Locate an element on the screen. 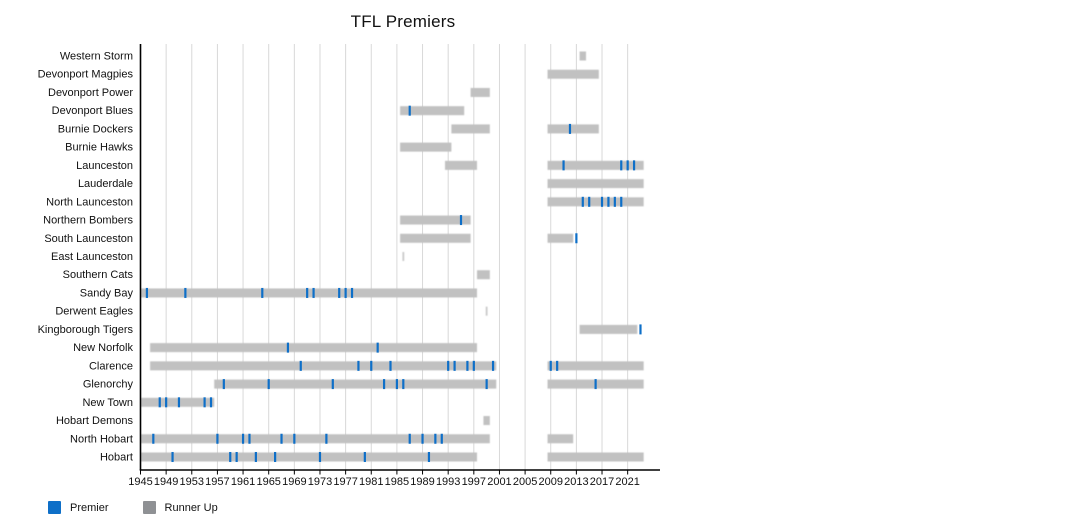 This screenshot has height=520, width=1070. team-label: Devonport Blues is located at coordinates (93, 111).